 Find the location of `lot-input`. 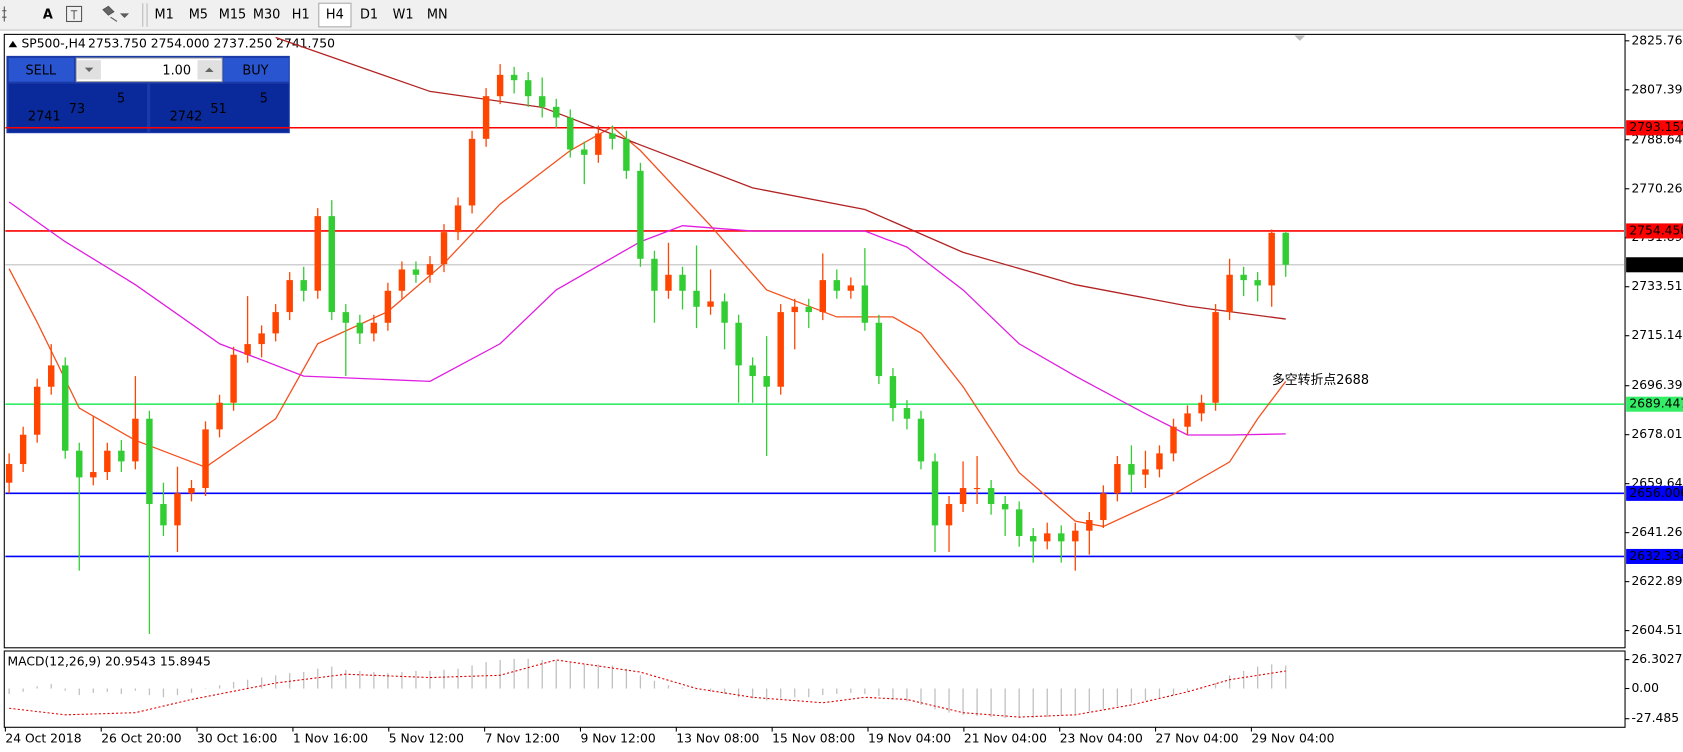

lot-input is located at coordinates (149, 70).